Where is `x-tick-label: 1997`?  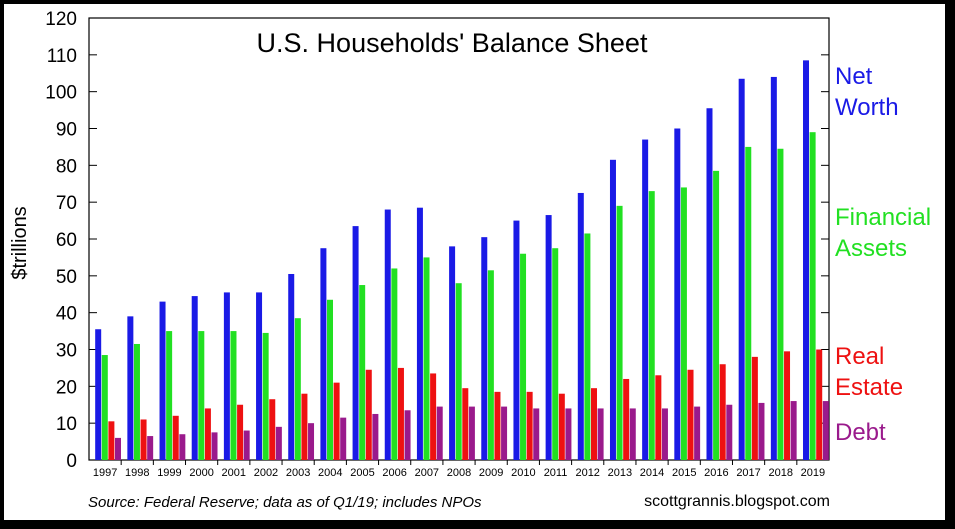 x-tick-label: 1997 is located at coordinates (105, 473).